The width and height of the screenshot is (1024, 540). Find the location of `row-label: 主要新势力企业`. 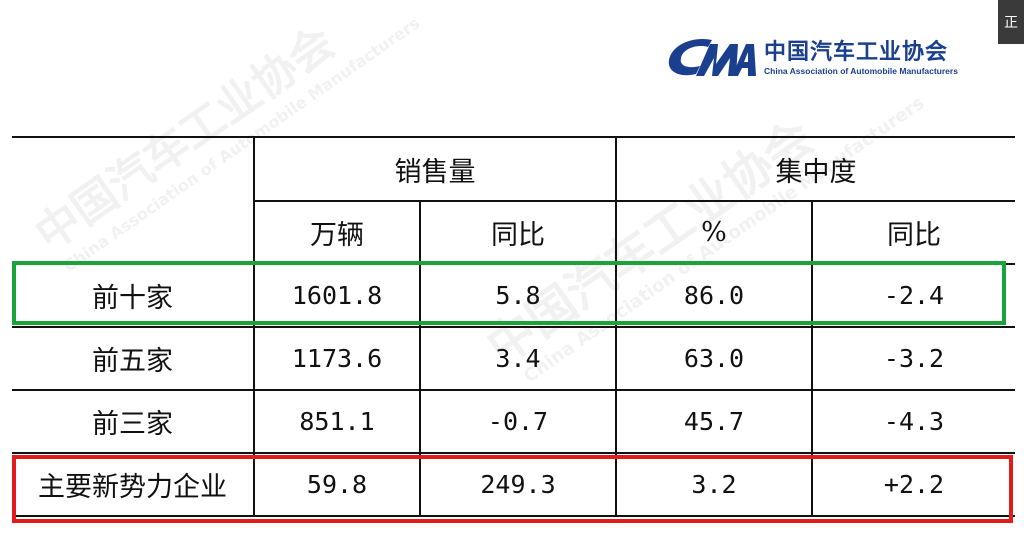

row-label: 主要新势力企业 is located at coordinates (133, 484).